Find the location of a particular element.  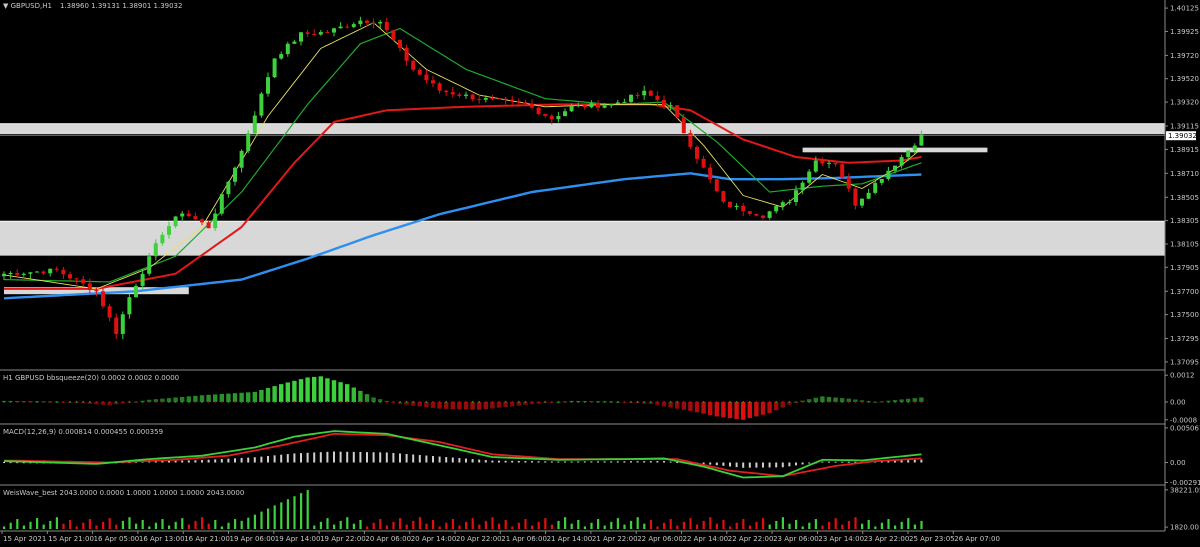

price-tick-label: 1.40125 is located at coordinates (1184, 9).